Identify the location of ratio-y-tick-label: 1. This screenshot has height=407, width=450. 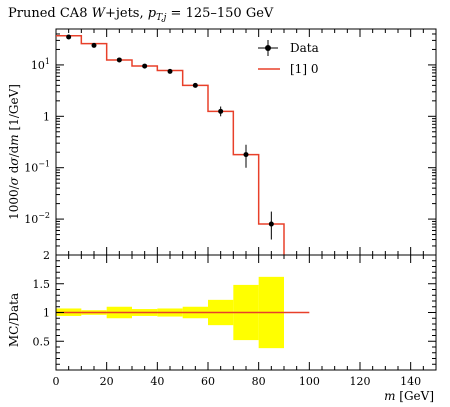
(46, 313).